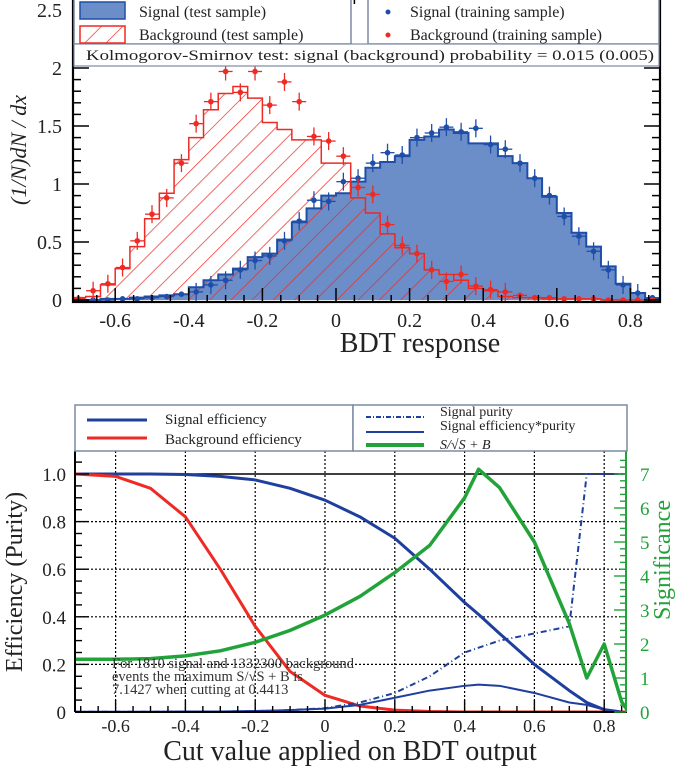 Image resolution: width=685 pixels, height=769 pixels. I want to click on top-x-tick-label: 0, so click(336, 321).